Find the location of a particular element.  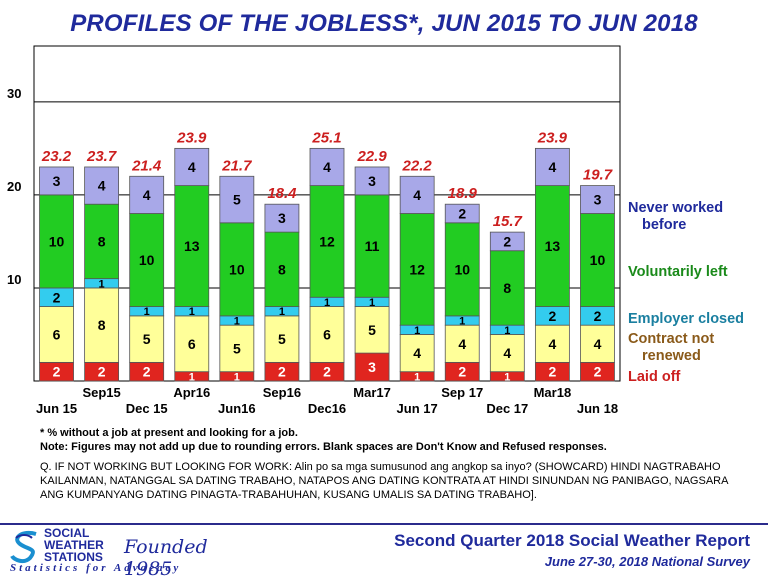

data-label: 10 is located at coordinates (462, 269).